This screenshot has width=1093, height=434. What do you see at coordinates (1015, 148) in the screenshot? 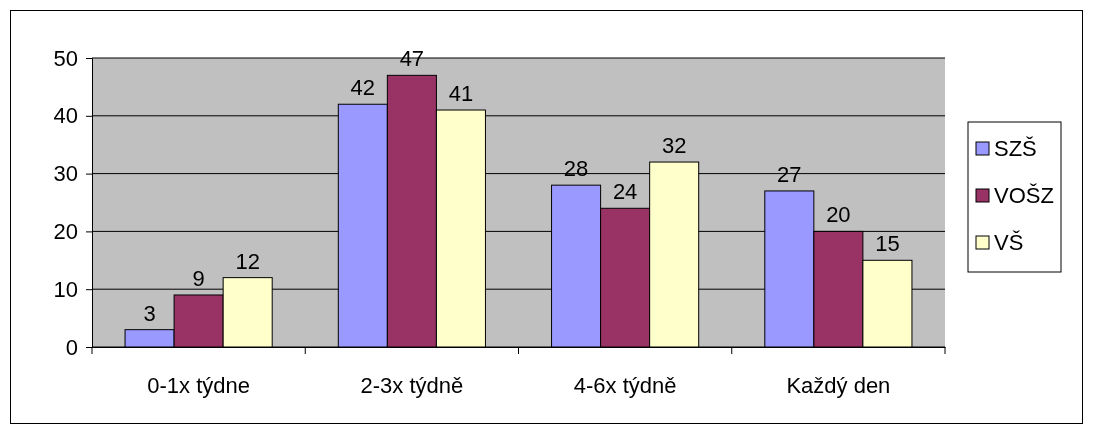
I see `legend-label: SZŠ` at bounding box center [1015, 148].